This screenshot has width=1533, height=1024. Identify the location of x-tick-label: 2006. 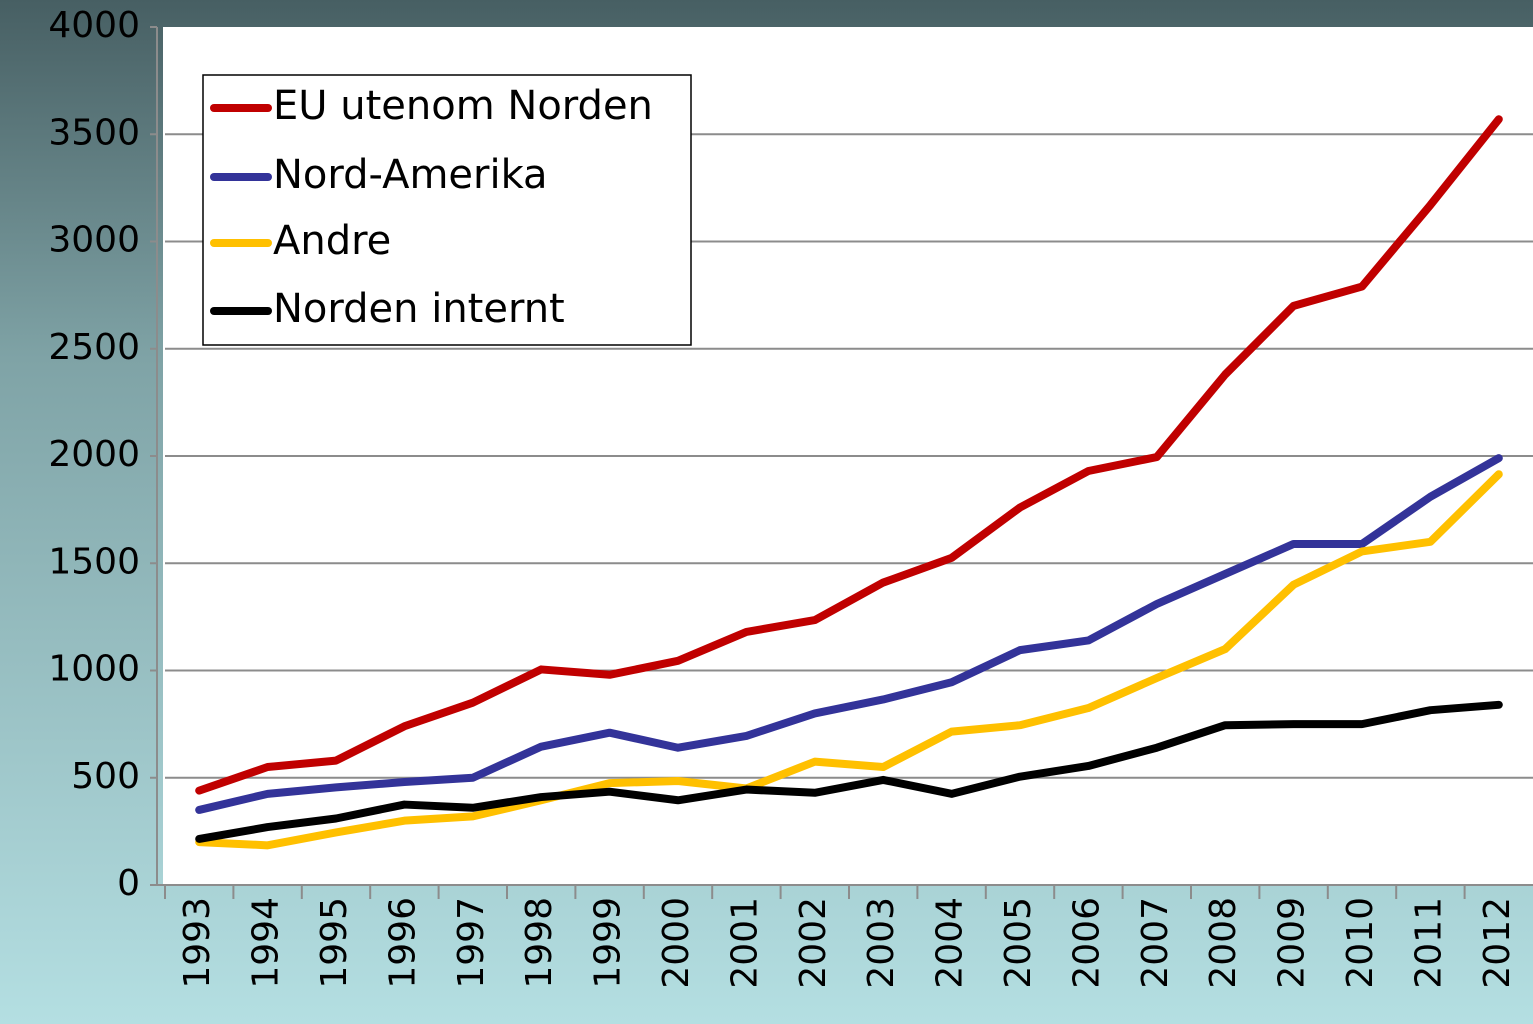
(1086, 943).